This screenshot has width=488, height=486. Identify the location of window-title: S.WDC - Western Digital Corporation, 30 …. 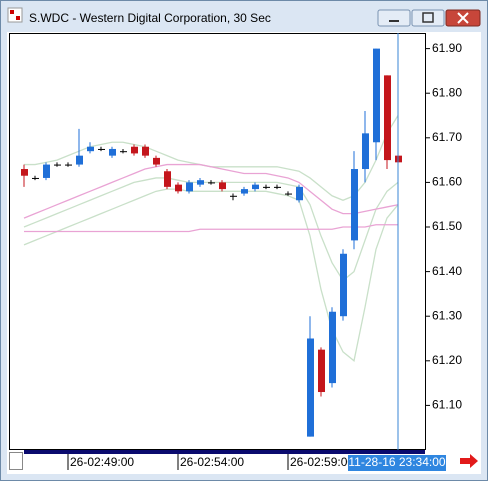
(150, 18).